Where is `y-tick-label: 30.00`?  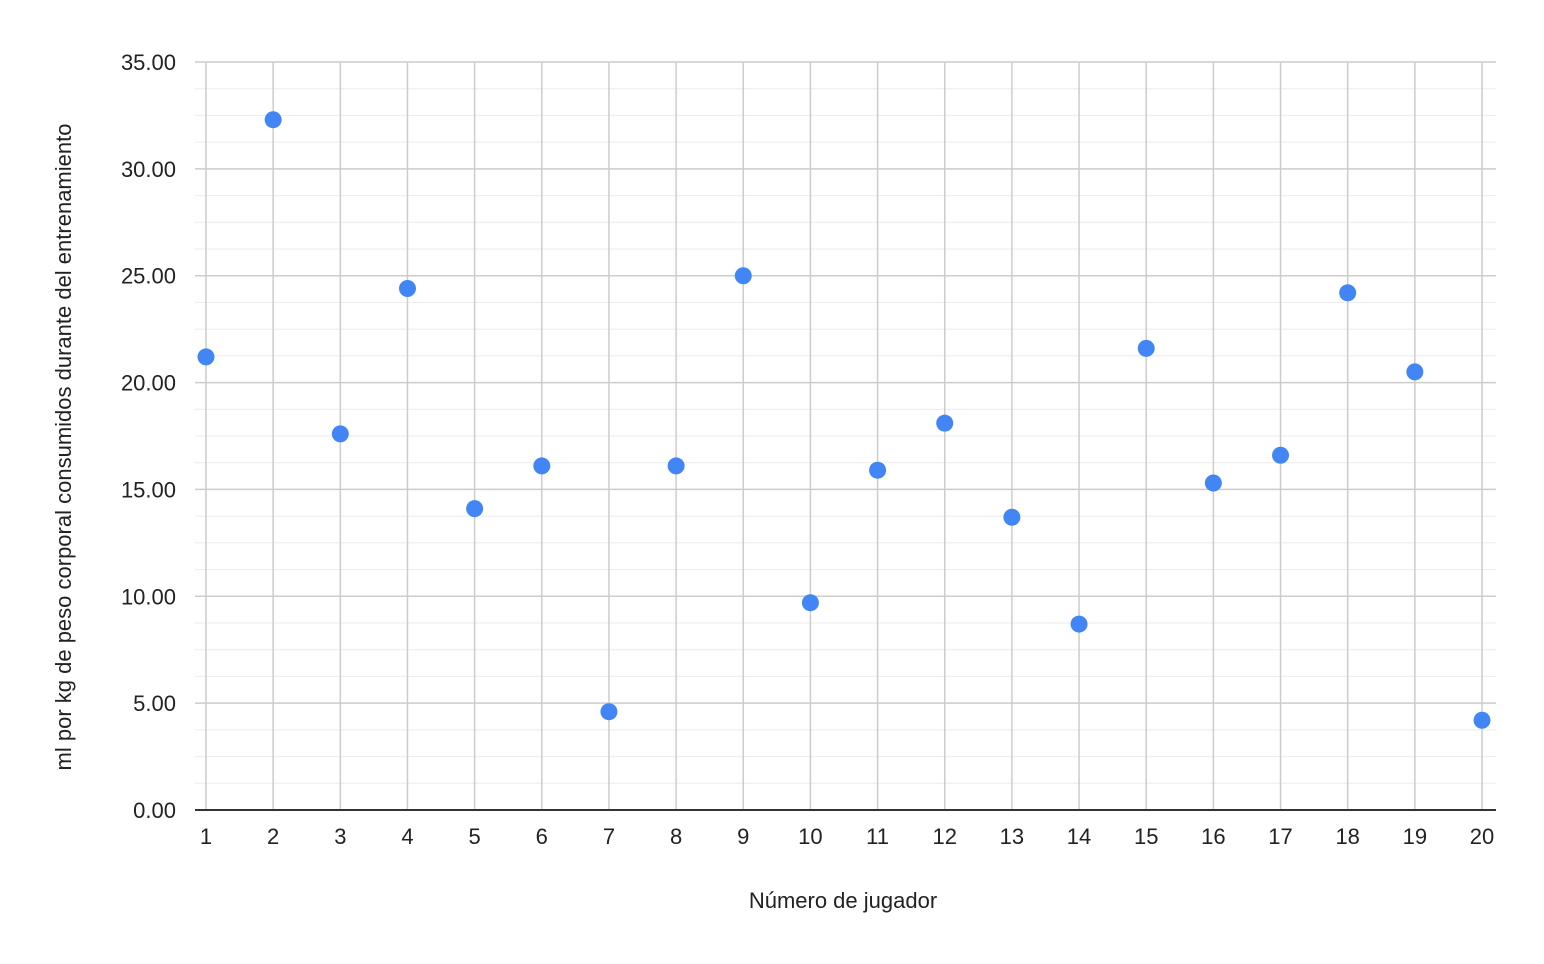
y-tick-label: 30.00 is located at coordinates (148, 169).